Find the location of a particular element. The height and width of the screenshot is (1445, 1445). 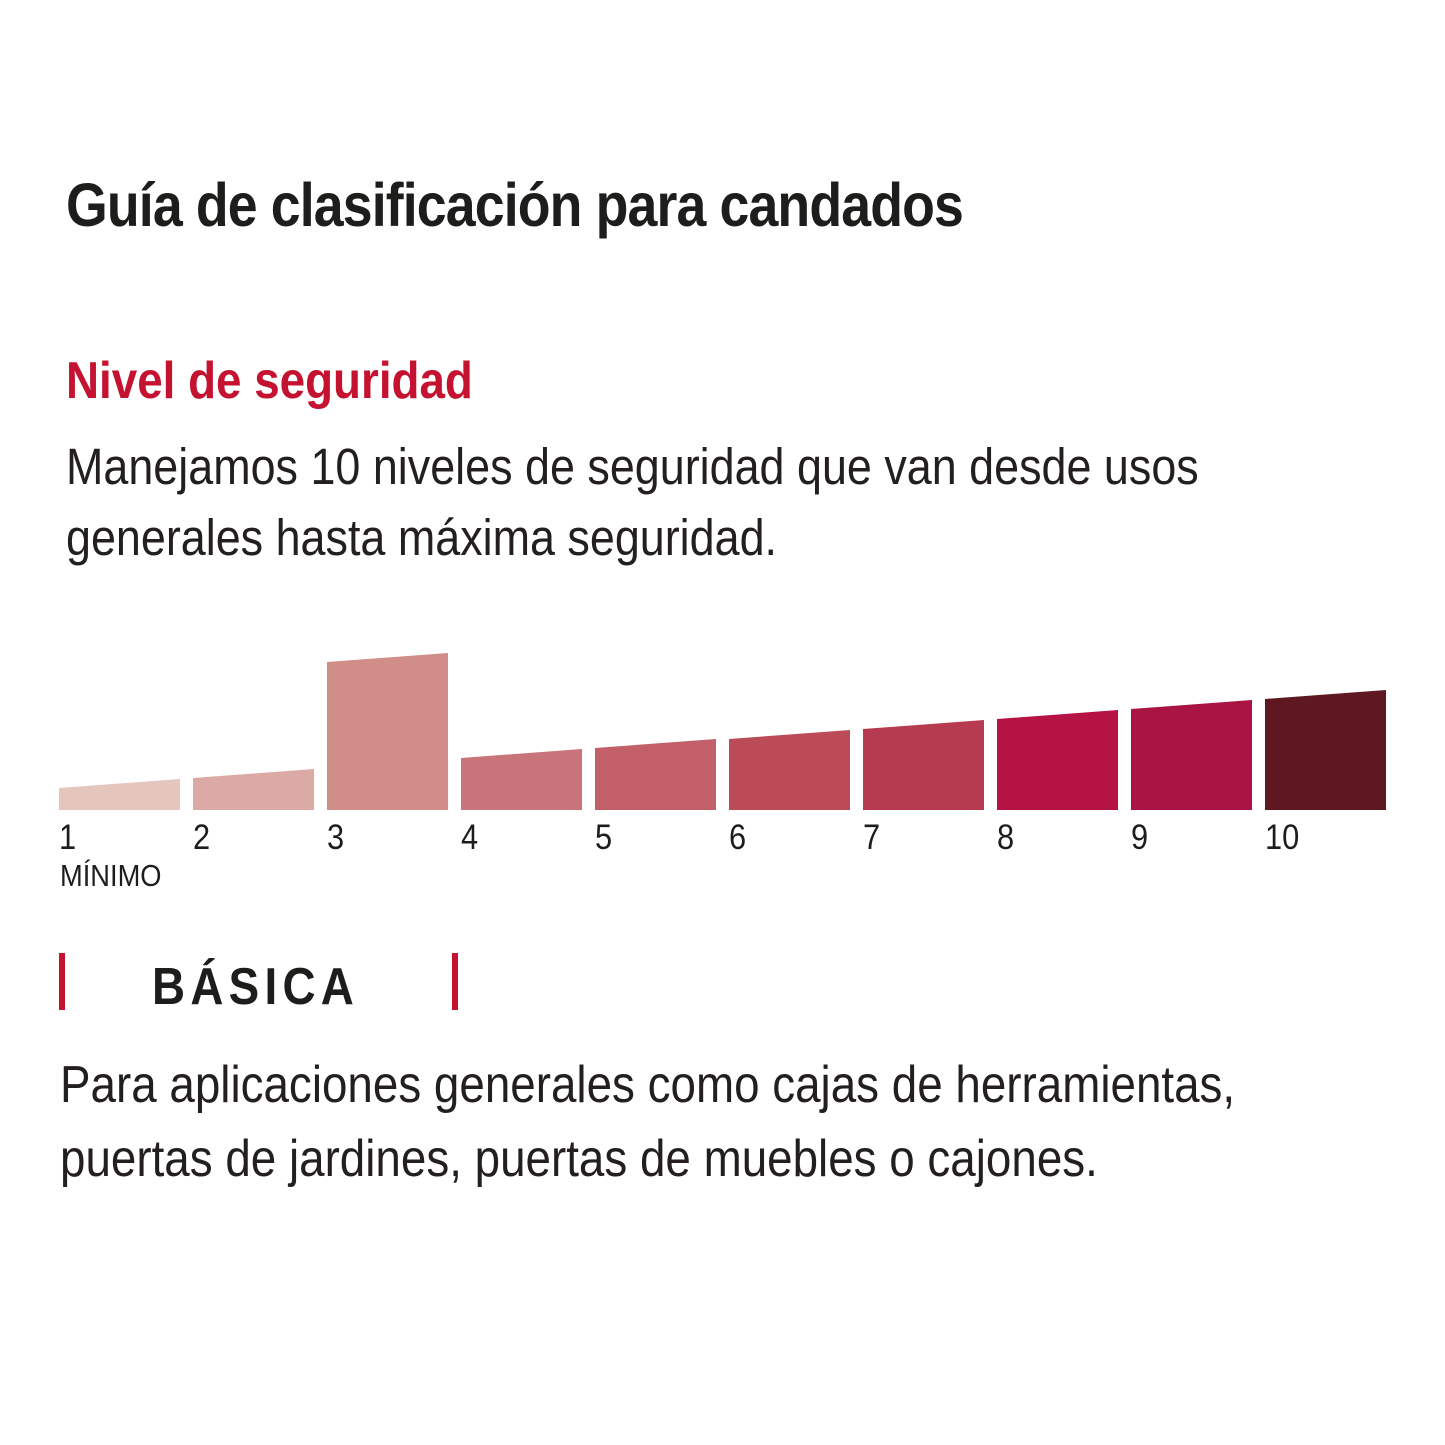

chart-tick-label-2: 2 is located at coordinates (202, 838).